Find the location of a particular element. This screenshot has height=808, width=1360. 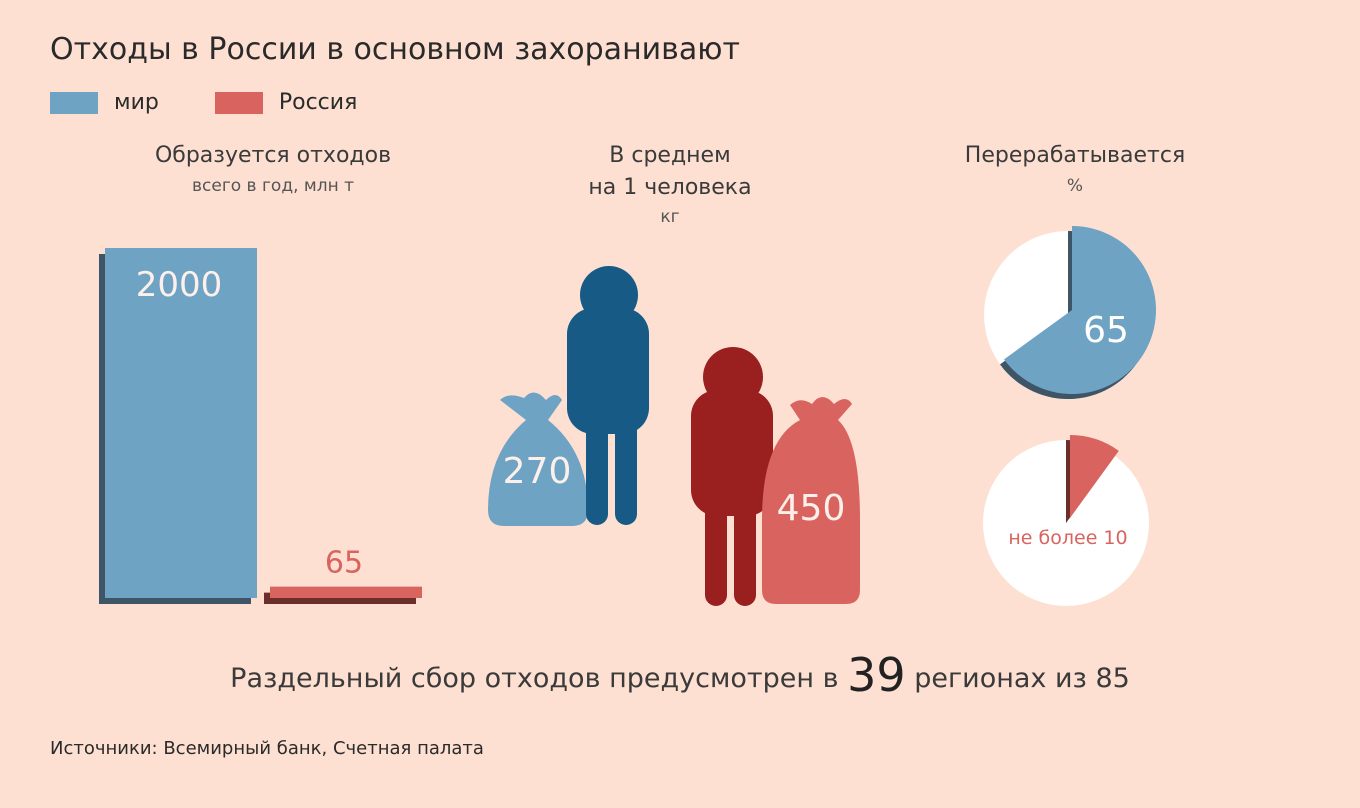

legend-swatch-russia is located at coordinates (238, 102).